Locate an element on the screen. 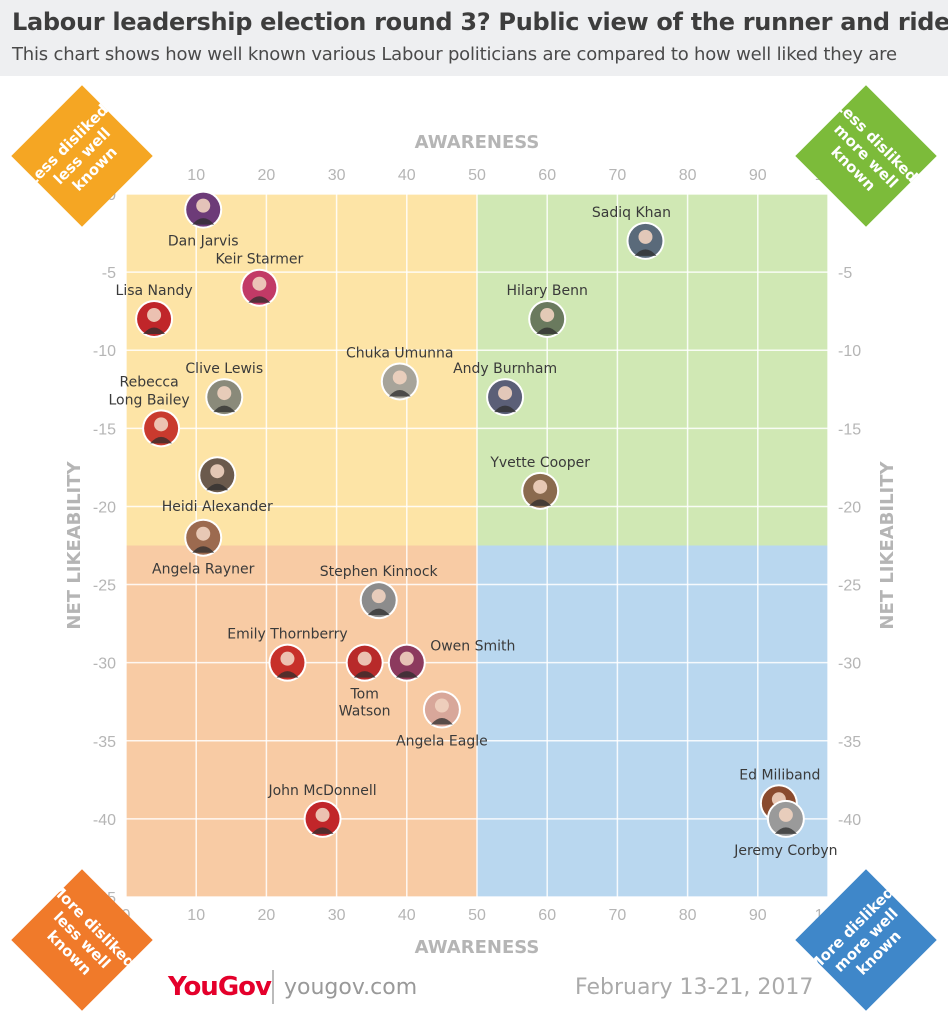  footer-url: yougov.com is located at coordinates (351, 987).